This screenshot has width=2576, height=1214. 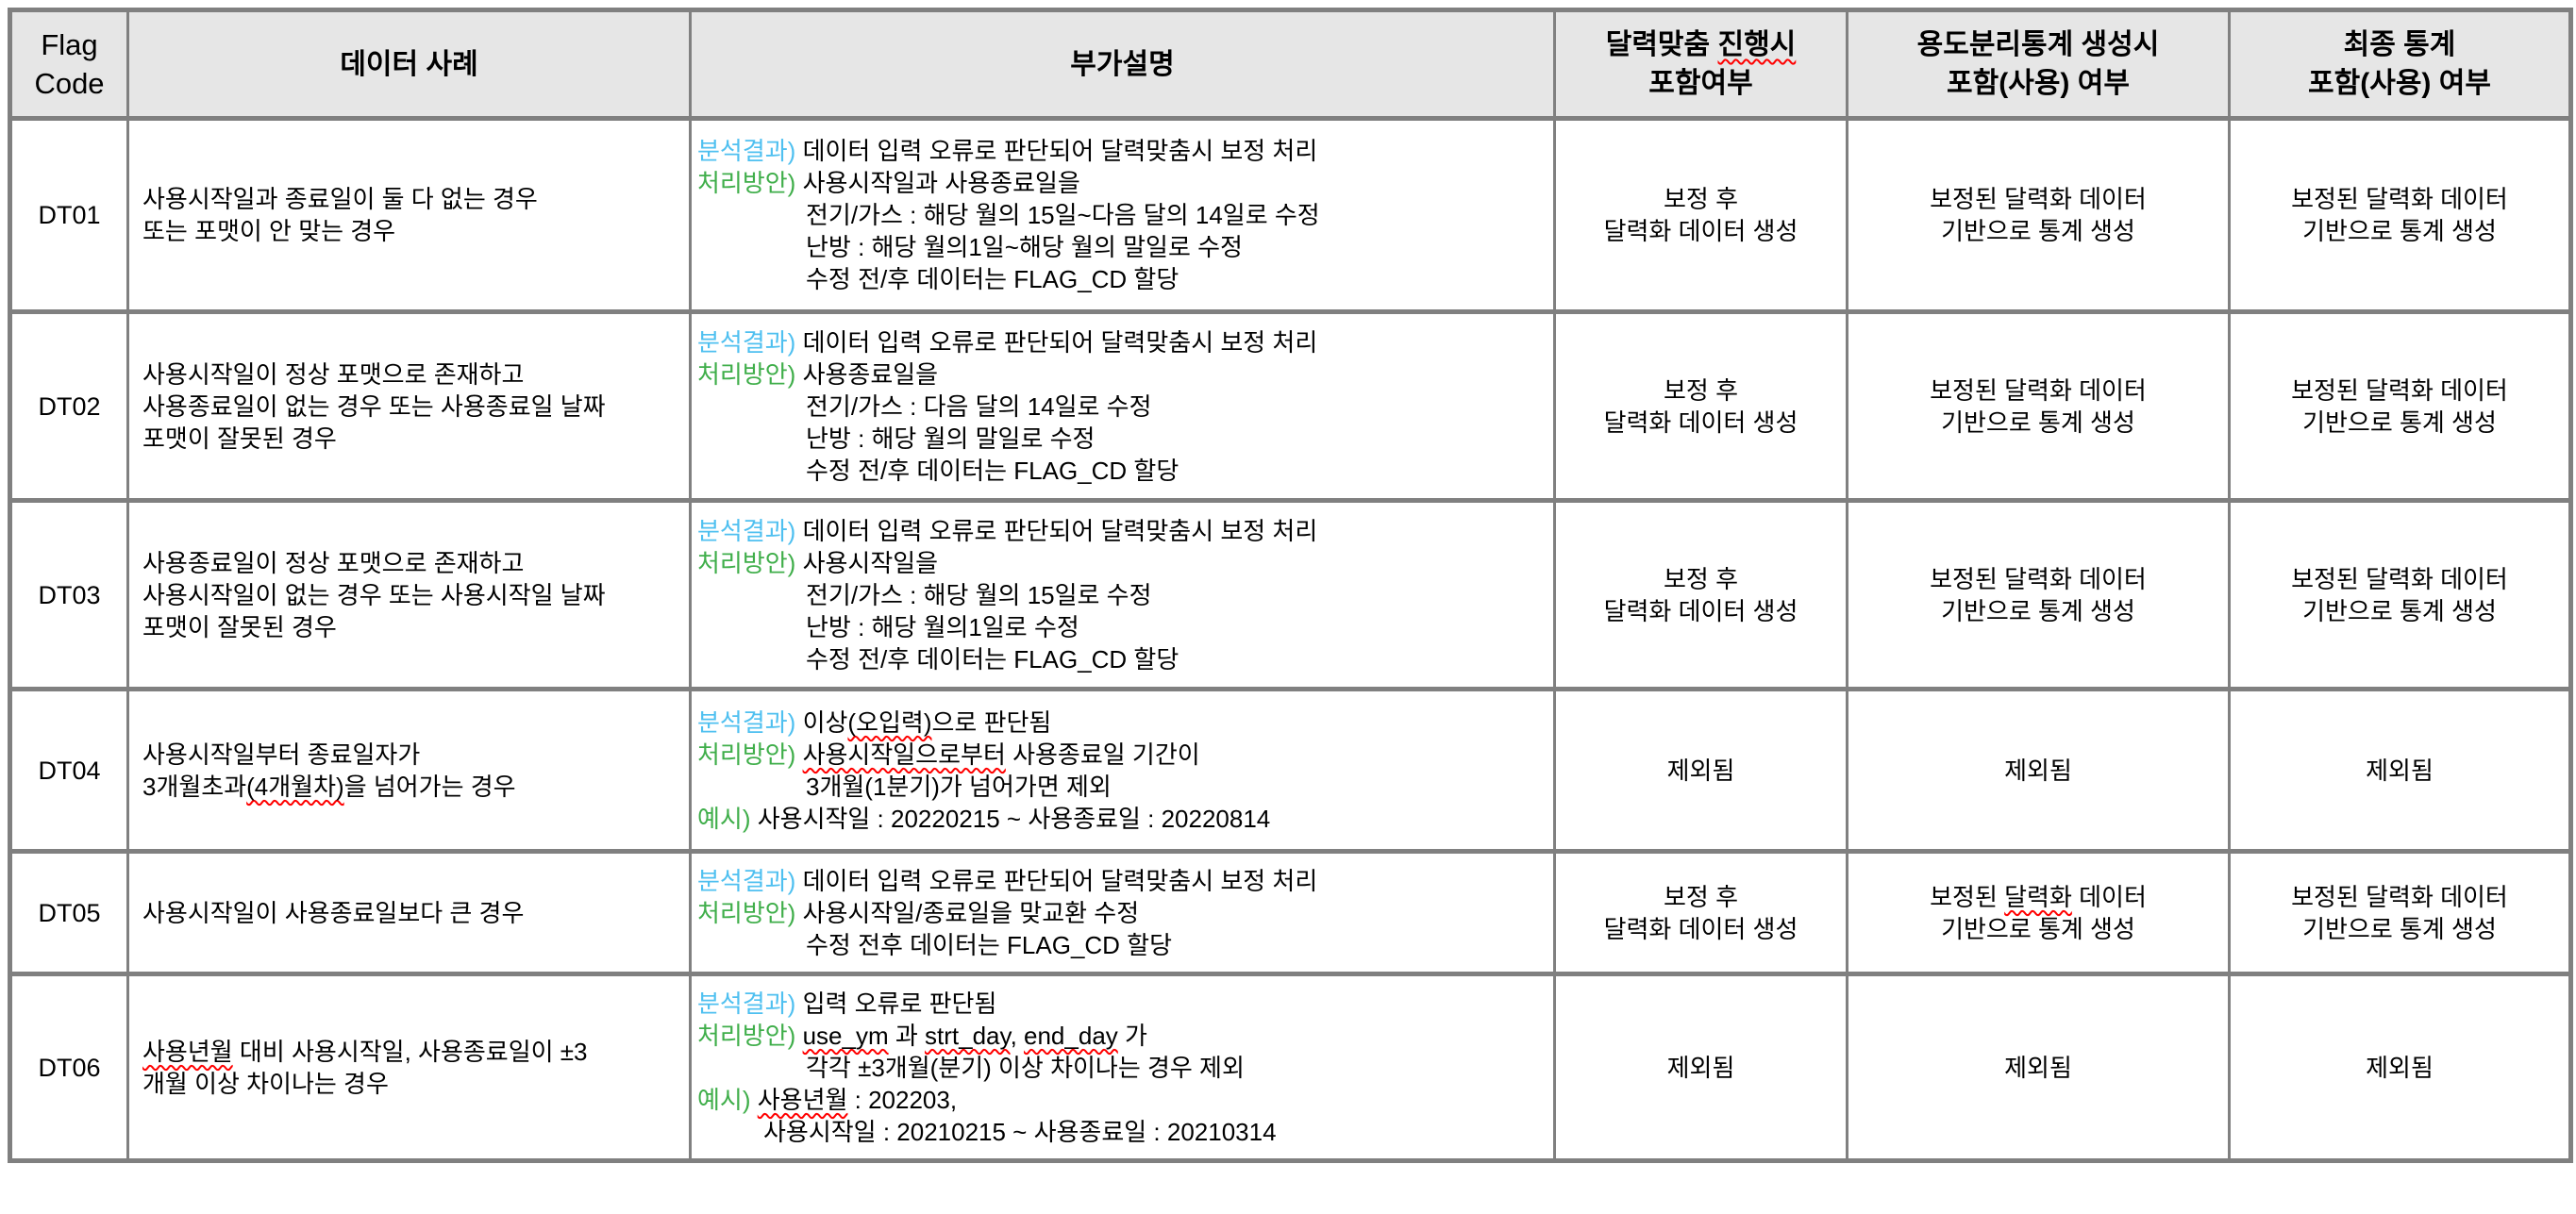 I want to click on final-stat-inclusion-cell: 제외됨, so click(x=2400, y=1067).